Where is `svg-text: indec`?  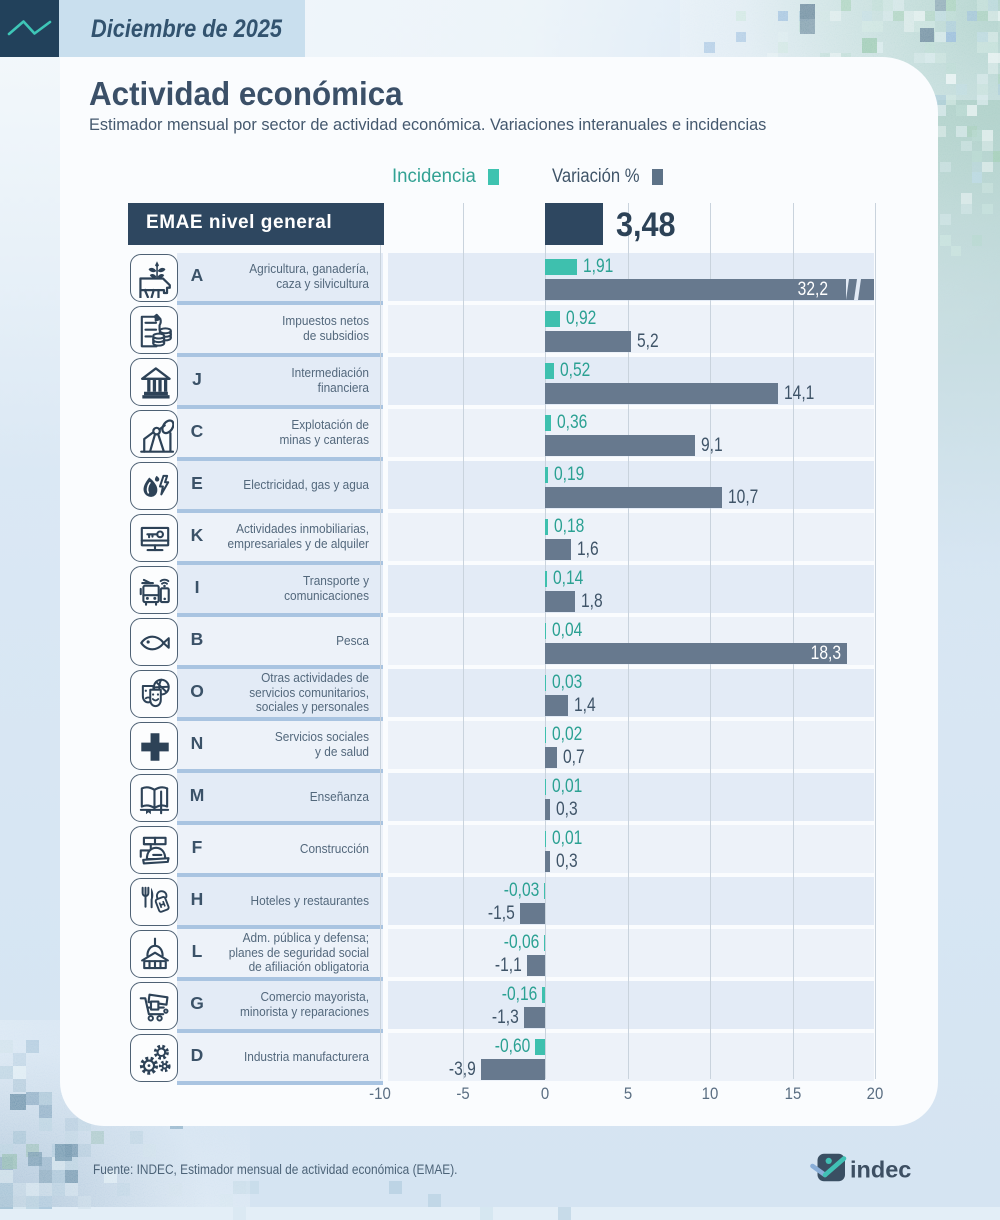
svg-text: indec is located at coordinates (880, 1170).